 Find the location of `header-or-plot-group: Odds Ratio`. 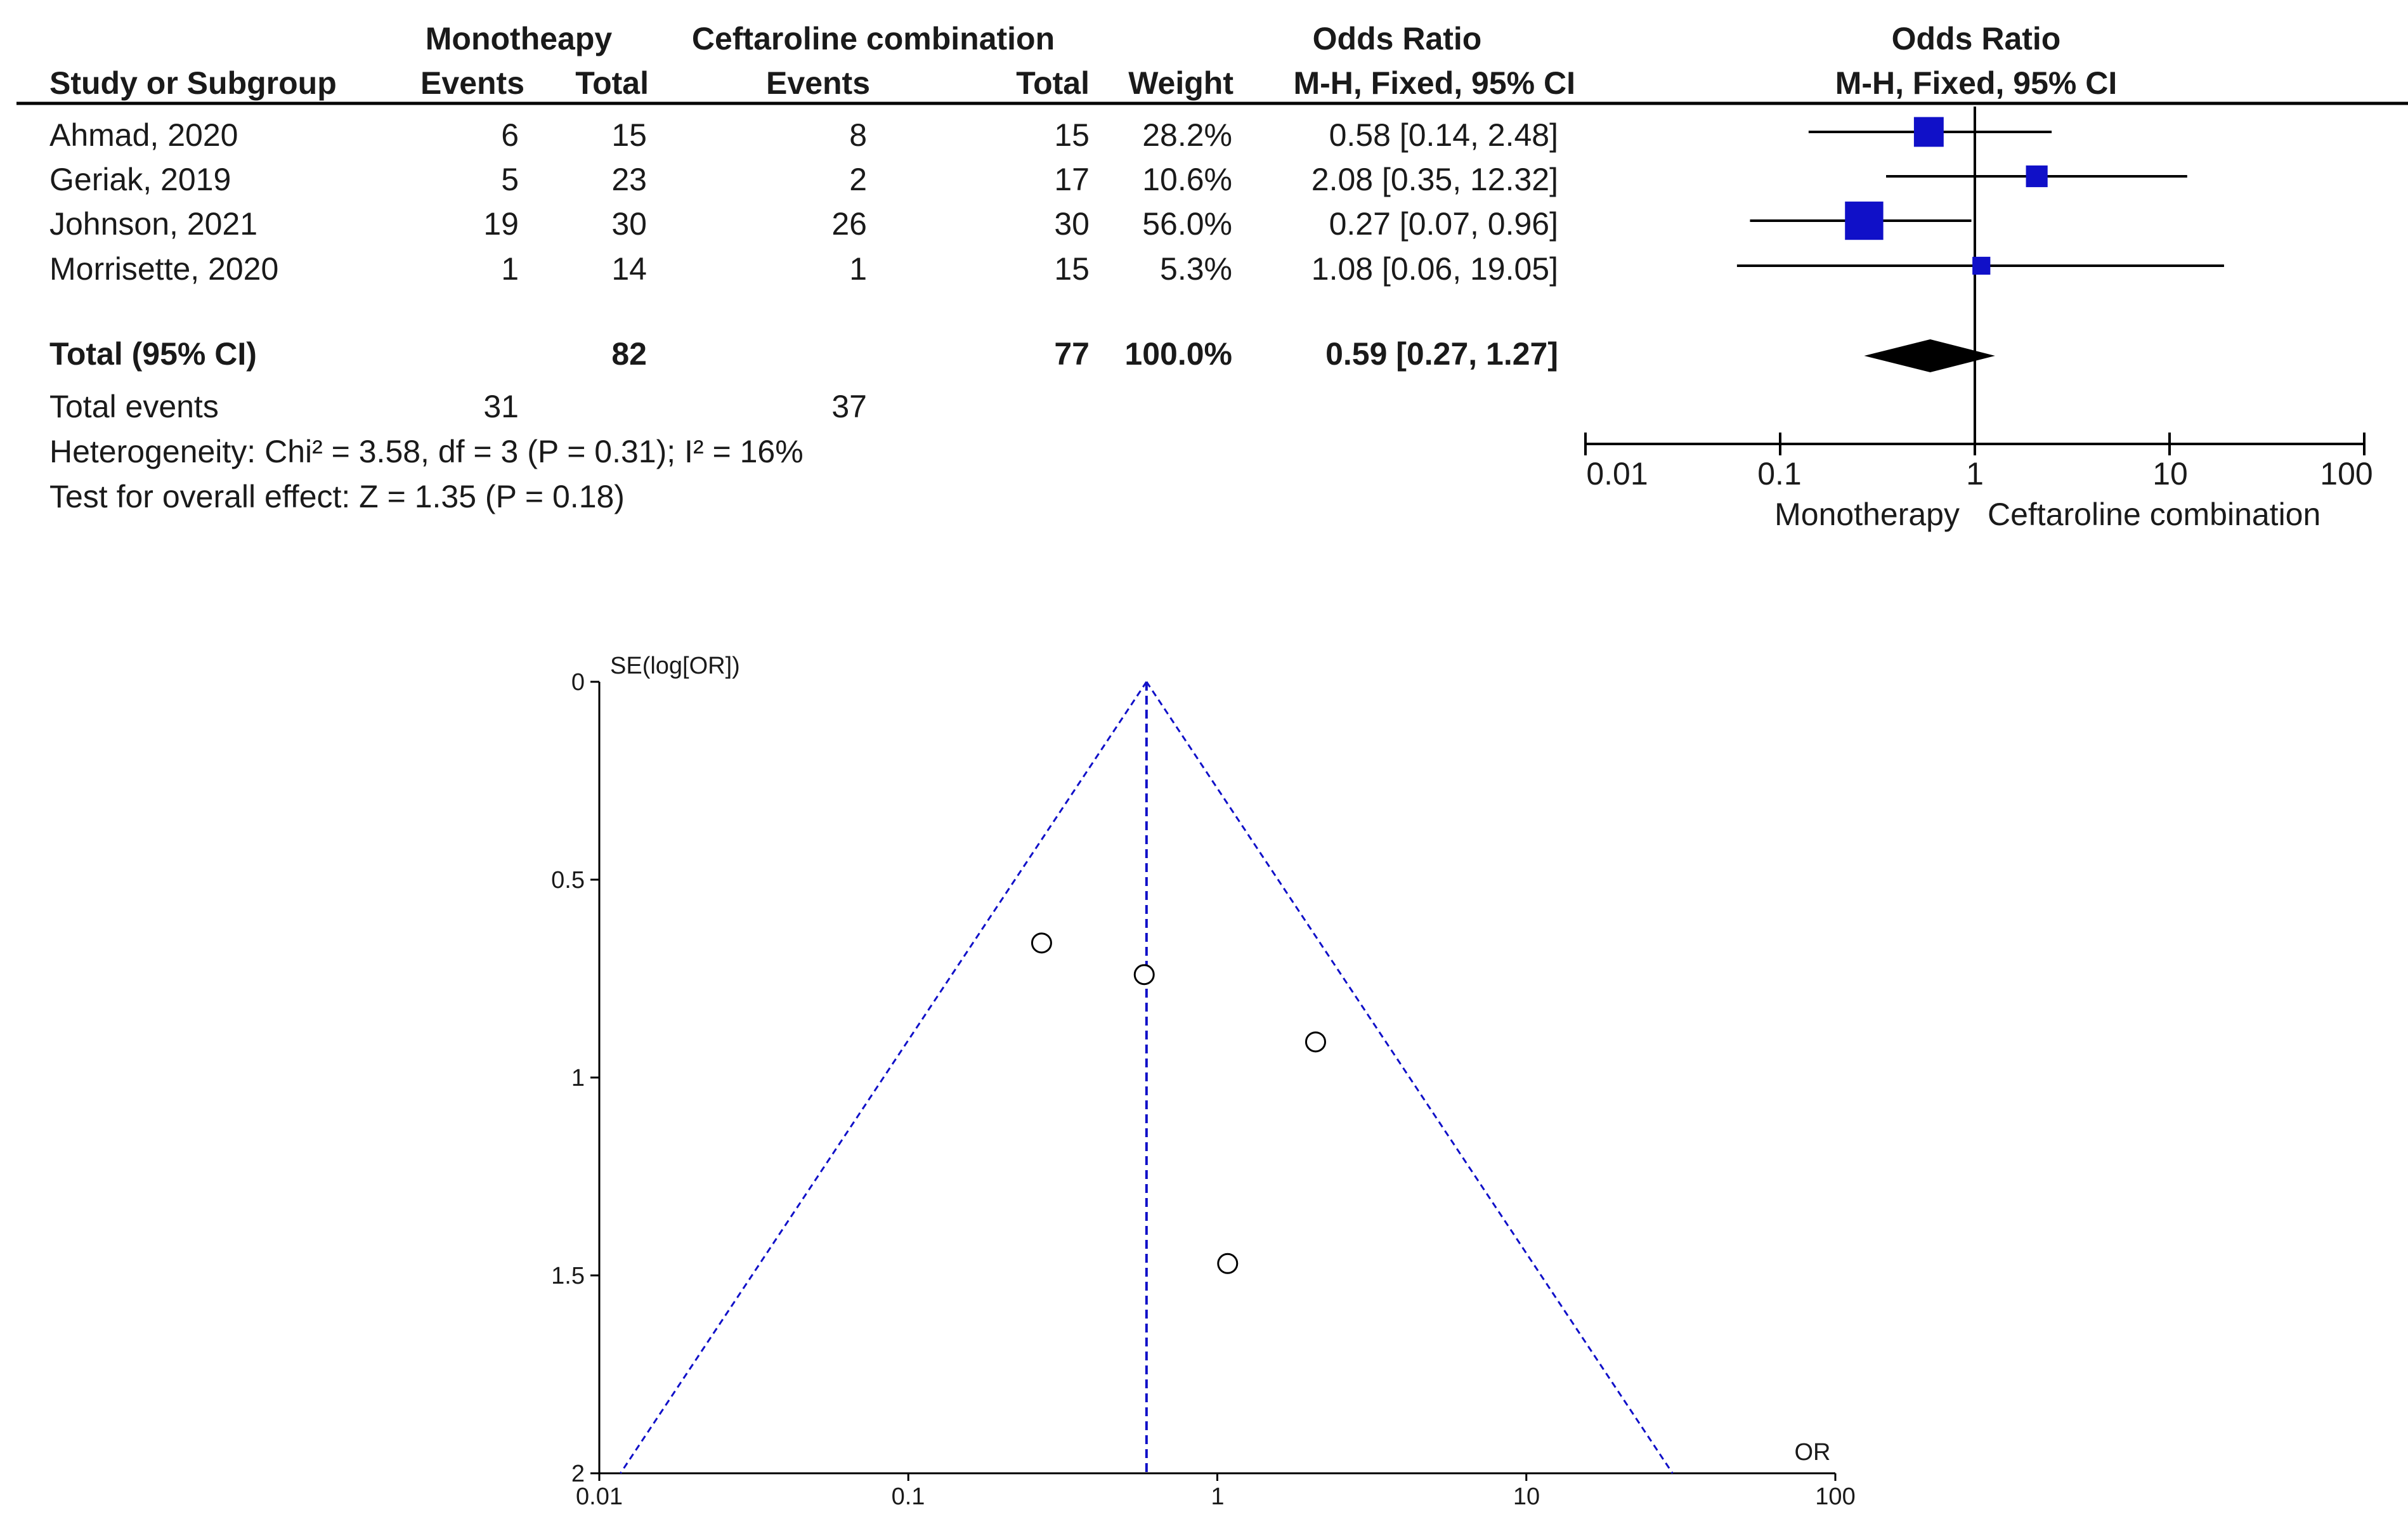

header-or-plot-group: Odds Ratio is located at coordinates (1977, 38).